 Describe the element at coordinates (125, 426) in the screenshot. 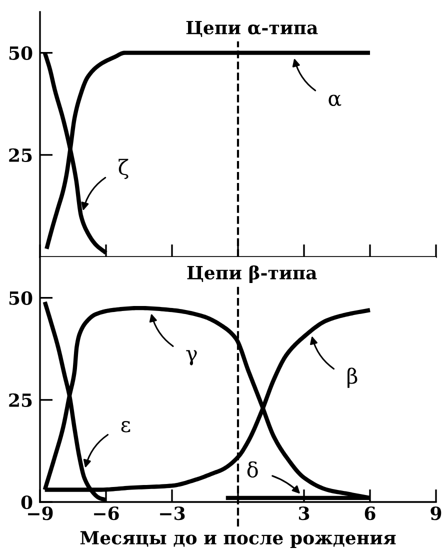

I see `annotation: ε` at that location.